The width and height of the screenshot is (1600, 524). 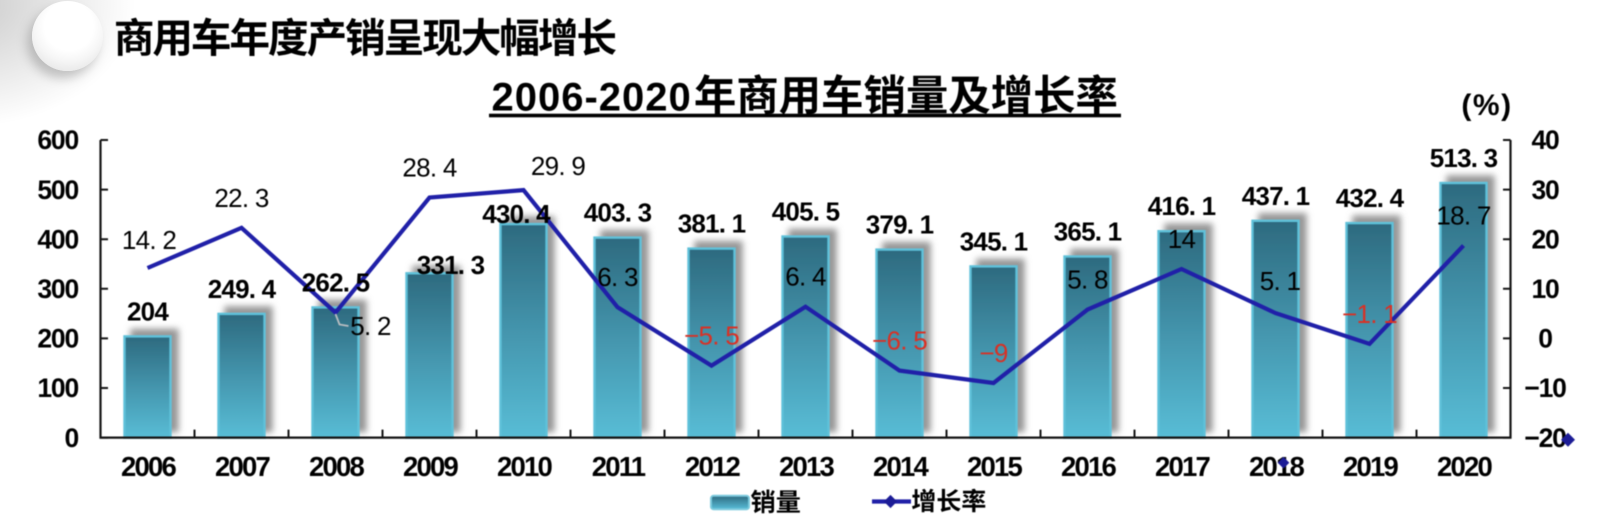 I want to click on svg-text: 249. 4, so click(x=242, y=289).